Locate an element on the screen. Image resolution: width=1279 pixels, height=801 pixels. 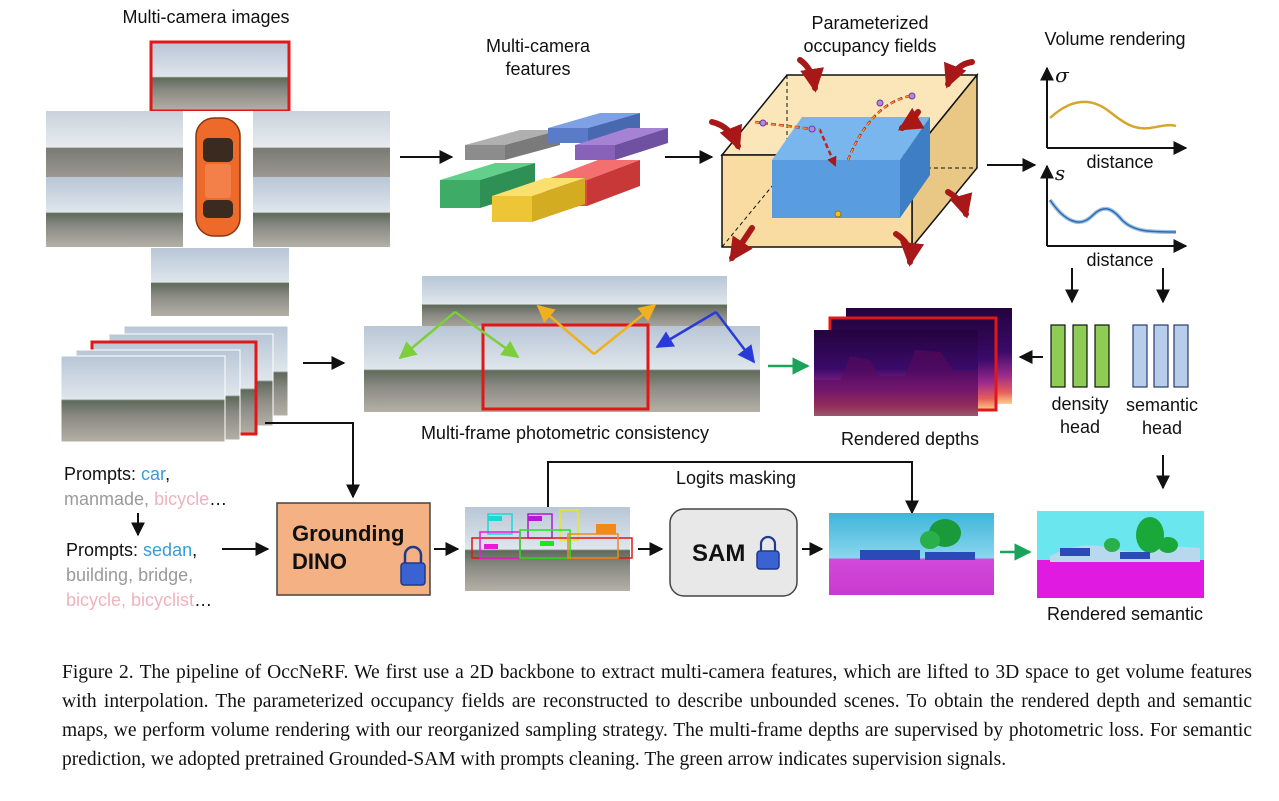
multi-frame-stack is located at coordinates (174, 384).